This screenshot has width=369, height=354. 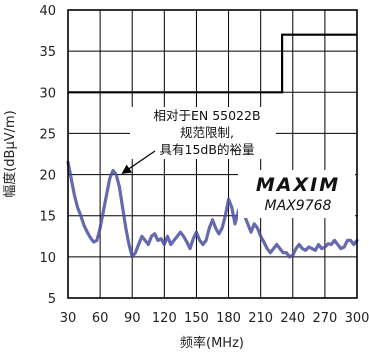 What do you see at coordinates (47, 11) in the screenshot?
I see `y-tick-label: 40` at bounding box center [47, 11].